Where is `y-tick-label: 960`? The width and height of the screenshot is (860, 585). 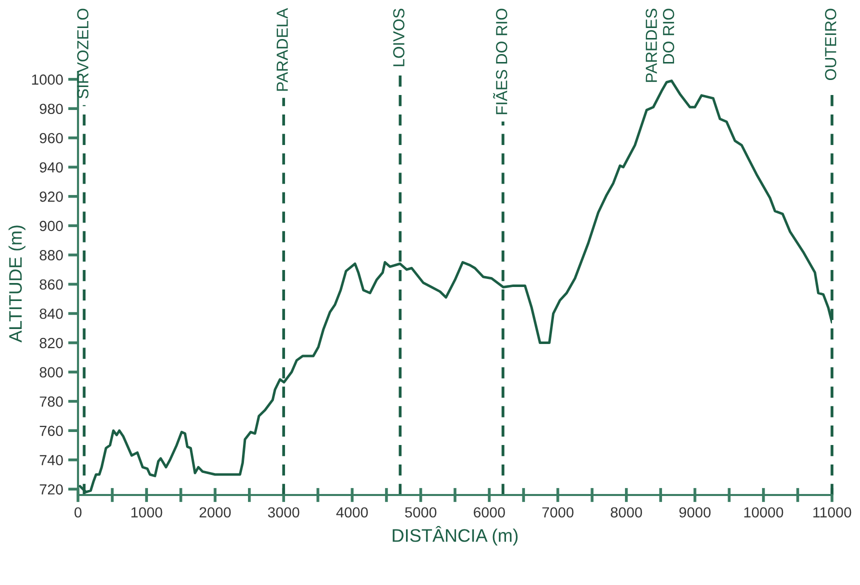 y-tick-label: 960 is located at coordinates (51, 138).